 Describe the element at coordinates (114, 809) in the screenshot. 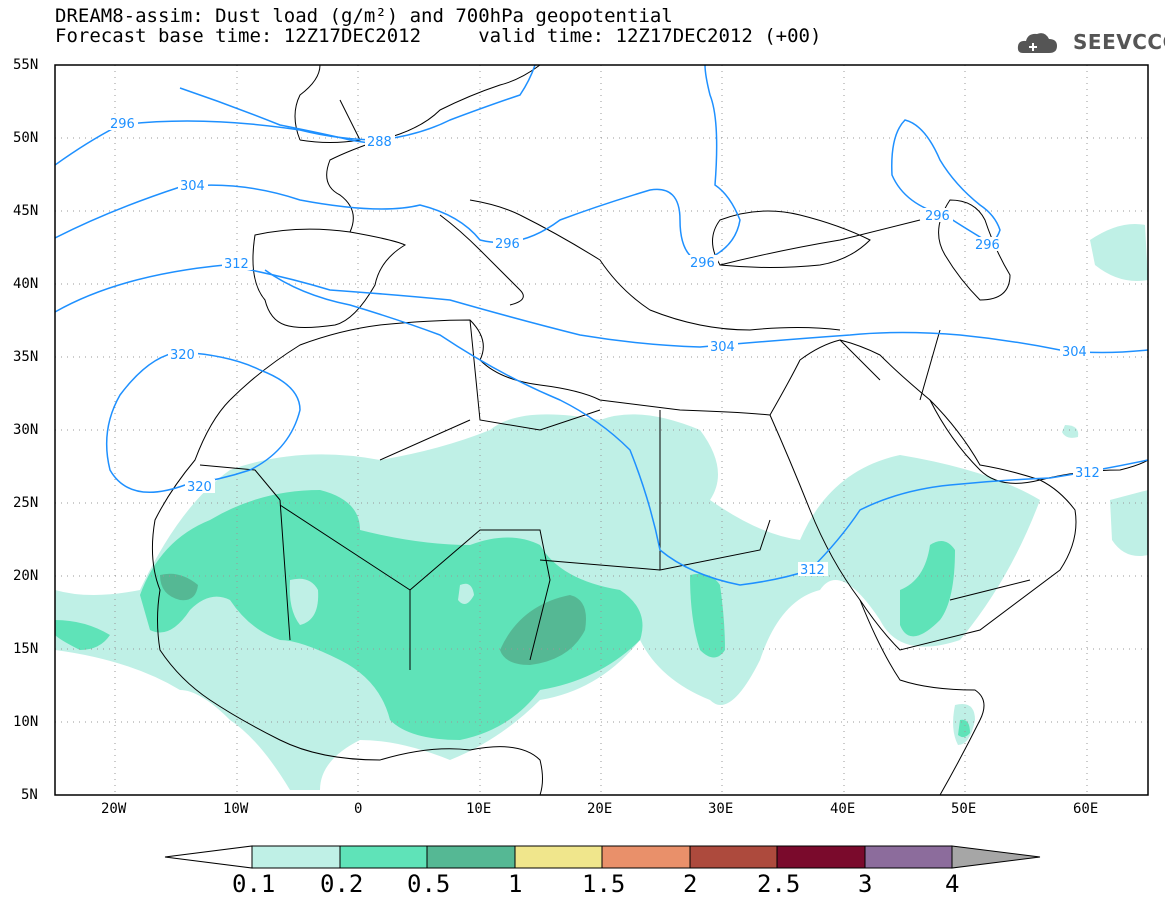

I see `lon-label: 20W` at that location.